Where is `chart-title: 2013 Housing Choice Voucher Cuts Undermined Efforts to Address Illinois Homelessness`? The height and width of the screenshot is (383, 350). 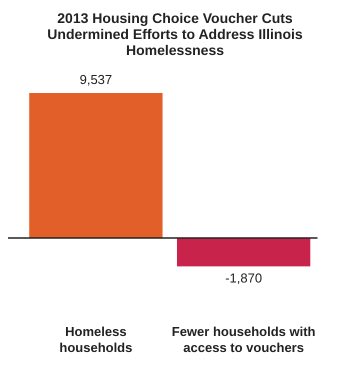 chart-title: 2013 Housing Choice Voucher Cuts Undermined Efforts to Address Illinois Homelessness is located at coordinates (175, 33).